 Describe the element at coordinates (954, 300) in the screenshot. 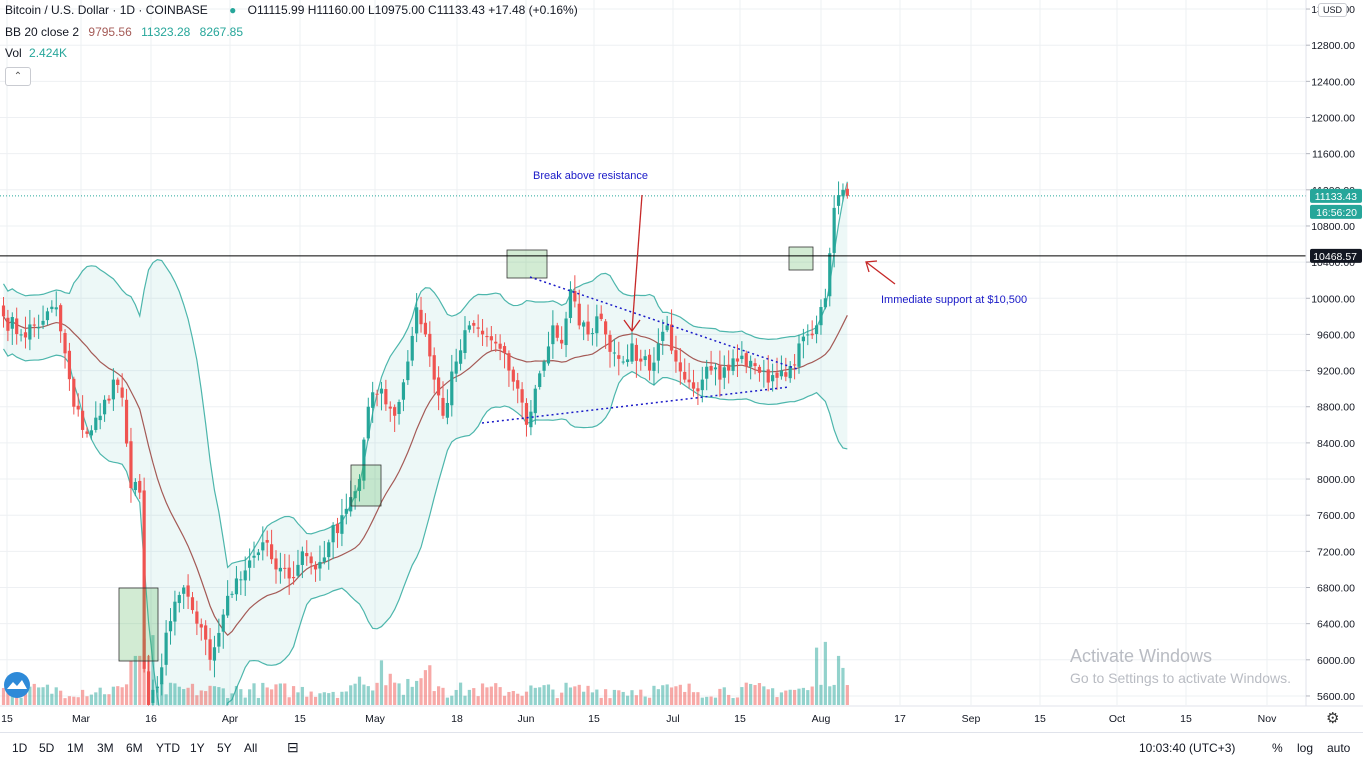

I see `support-annotation: Immediate support at $10,500` at that location.